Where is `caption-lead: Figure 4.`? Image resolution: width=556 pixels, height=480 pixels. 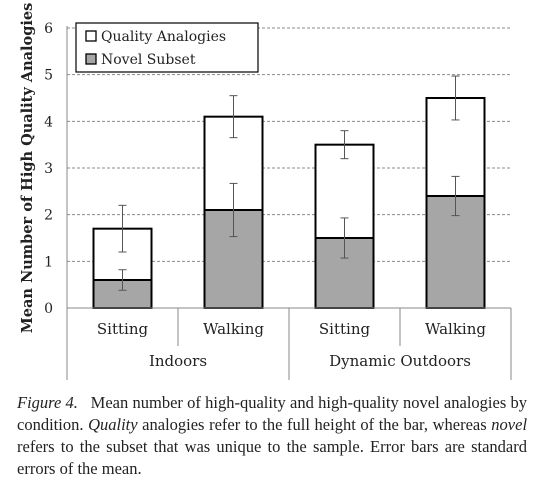
caption-lead: Figure 4. is located at coordinates (47, 402).